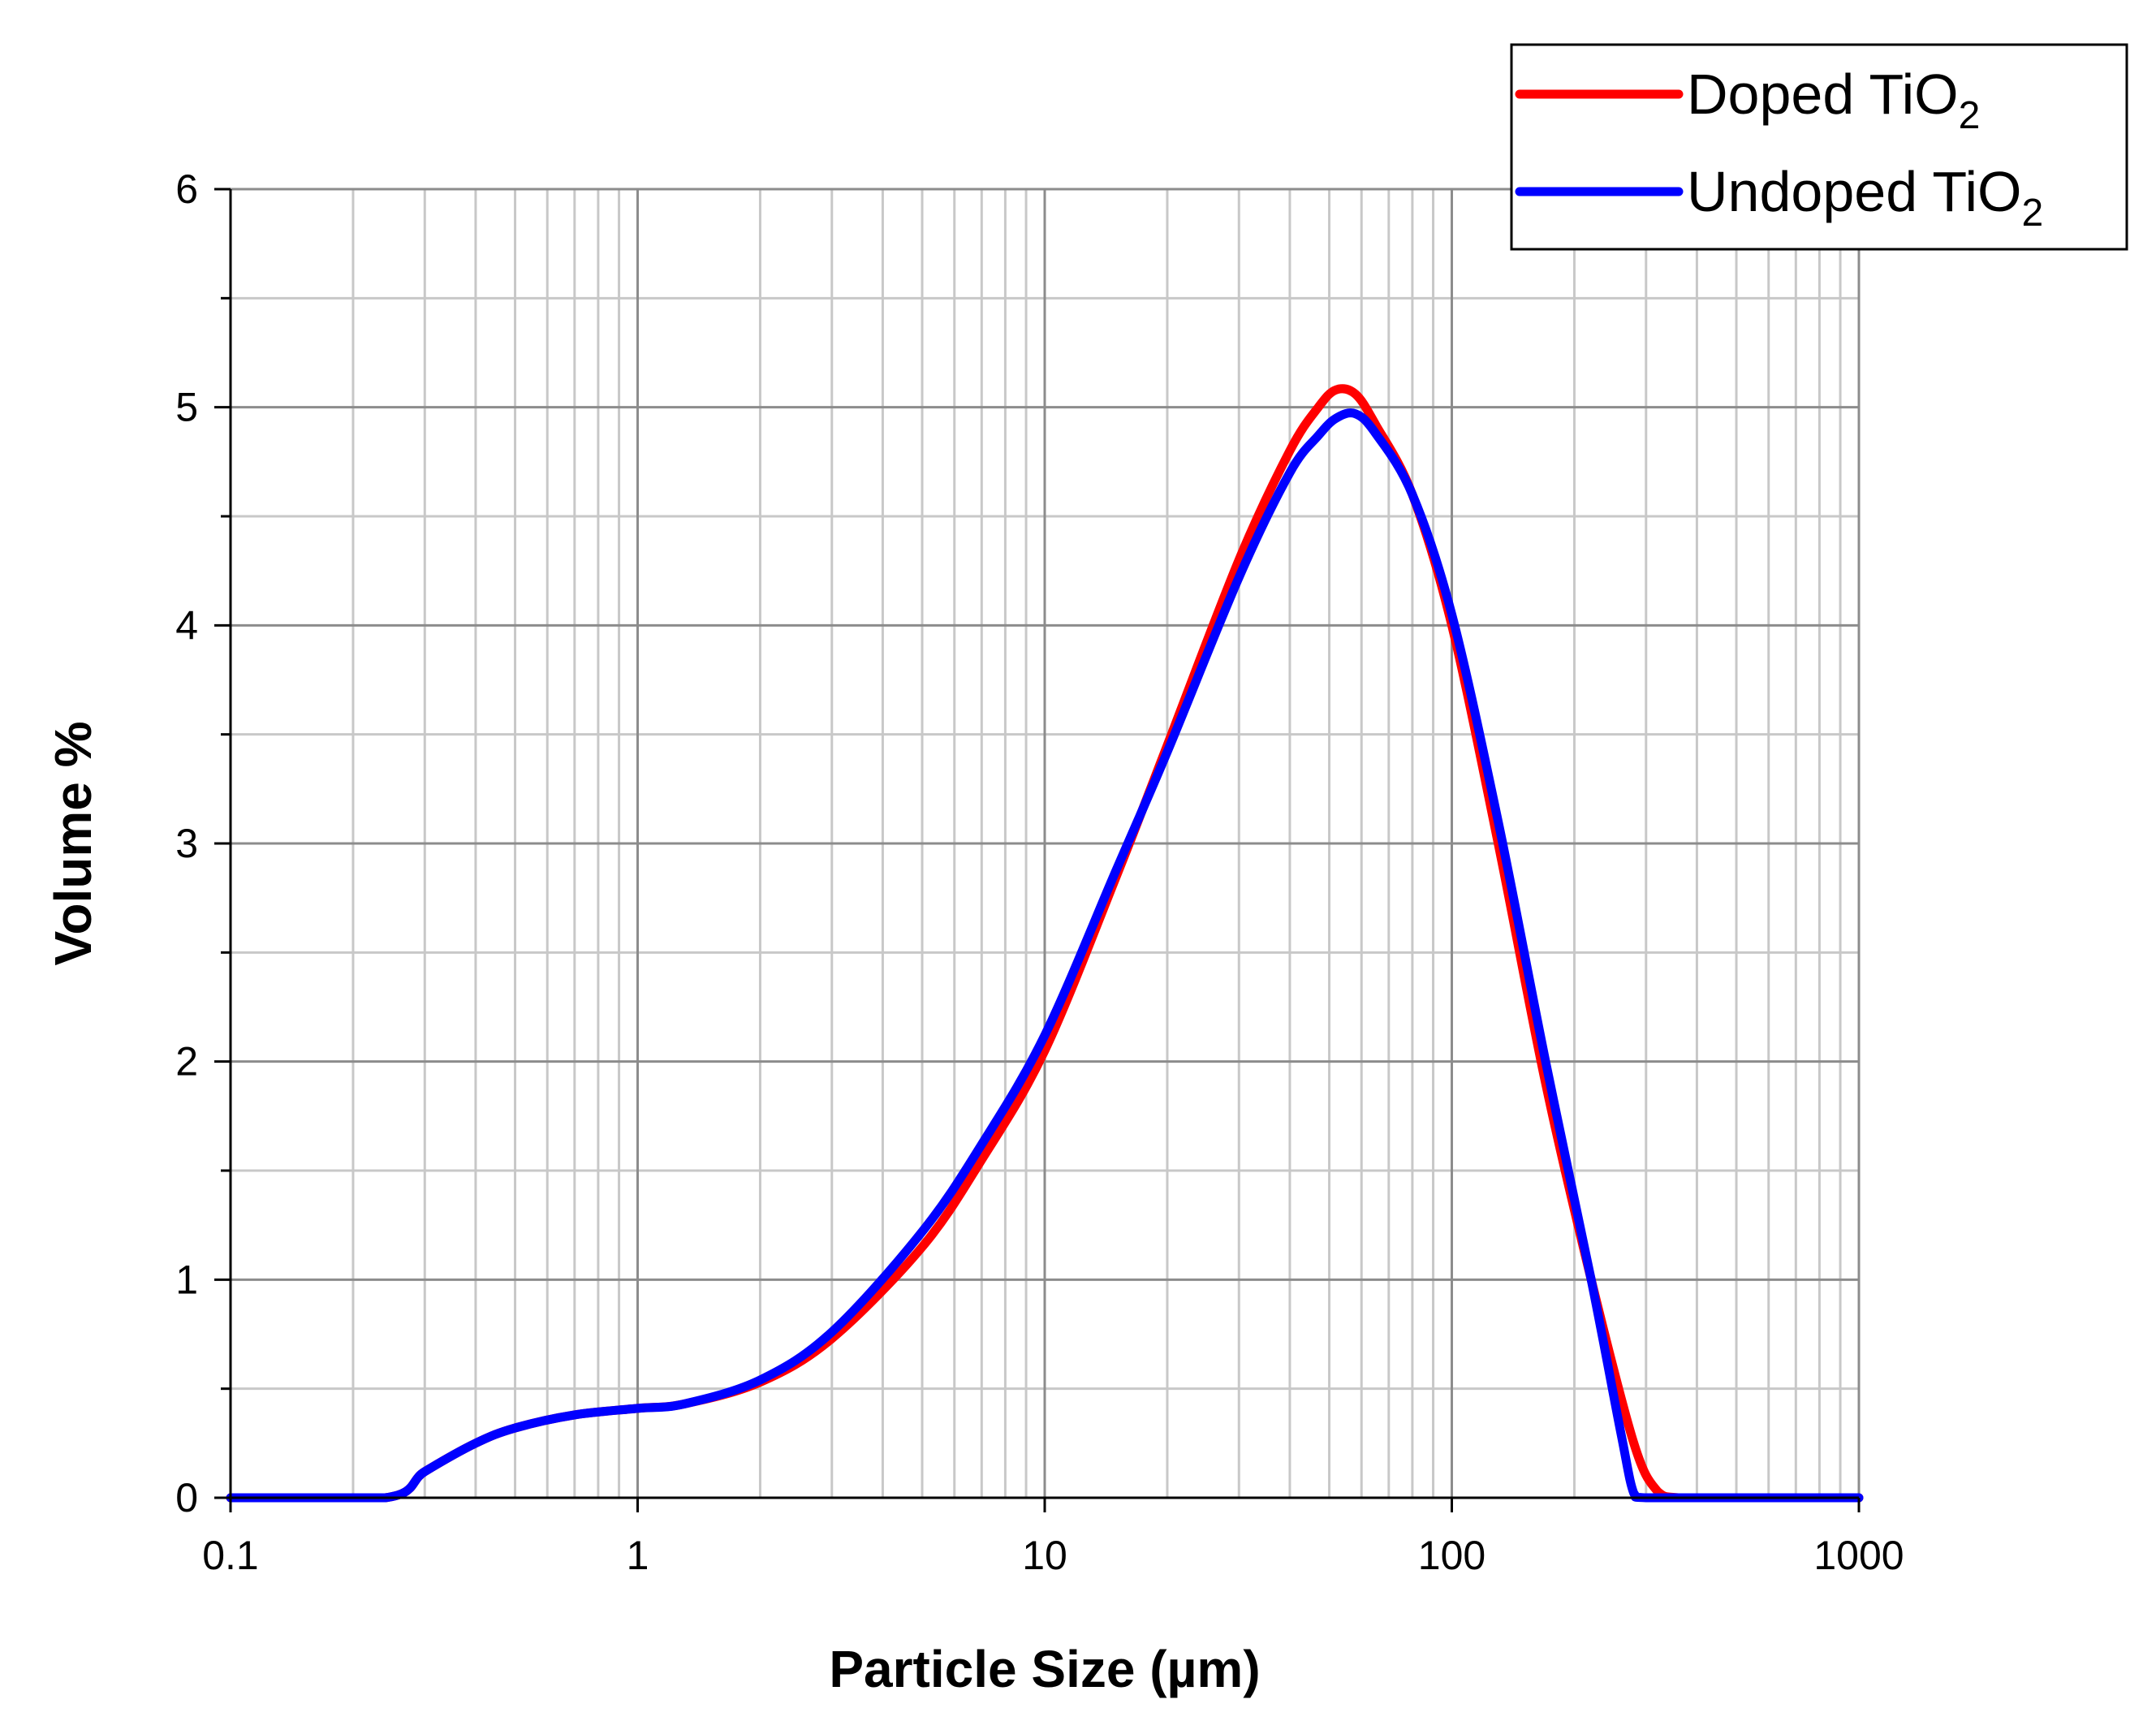 The width and height of the screenshot is (2156, 1721). I want to click on x-tick-label: 0.1, so click(230, 1555).